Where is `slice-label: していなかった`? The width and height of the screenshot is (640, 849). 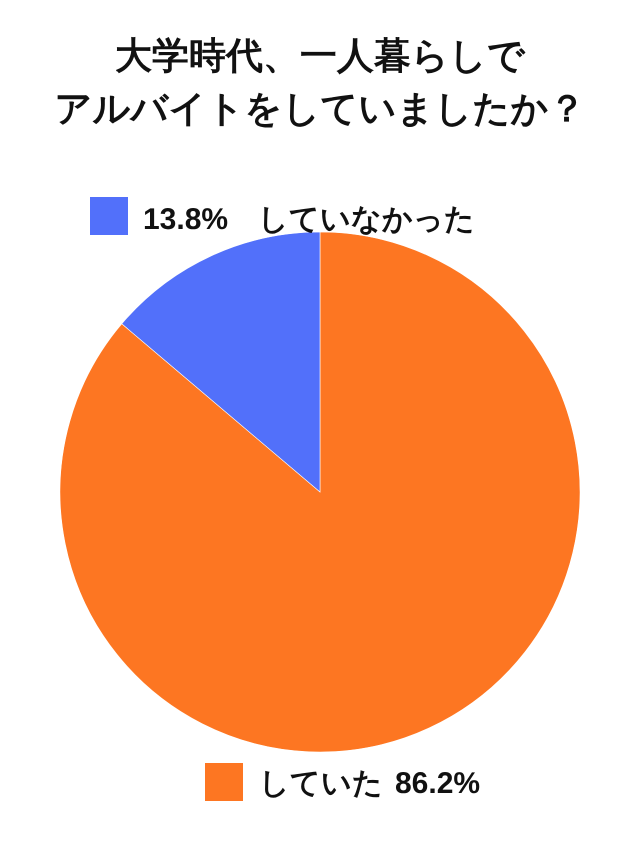 slice-label: していなかった is located at coordinates (366, 219).